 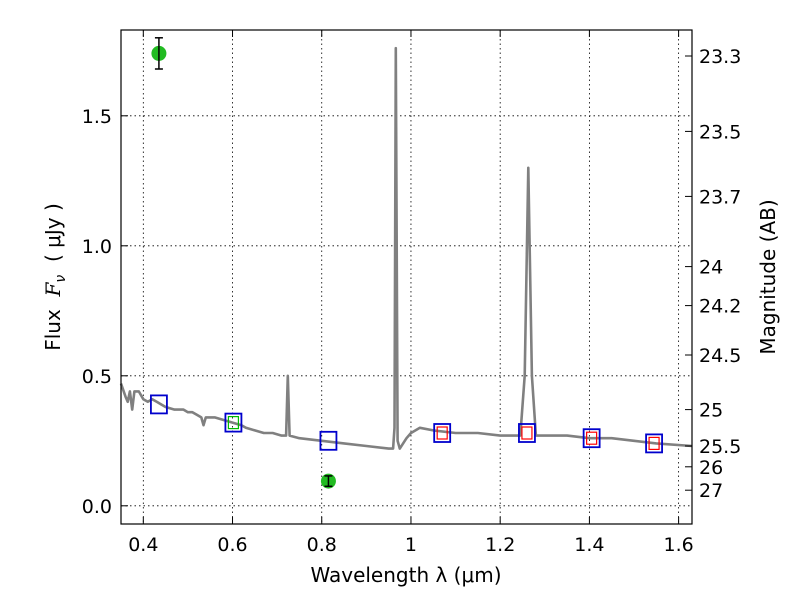 What do you see at coordinates (711, 411) in the screenshot?
I see `right-tick-label: 25` at bounding box center [711, 411].